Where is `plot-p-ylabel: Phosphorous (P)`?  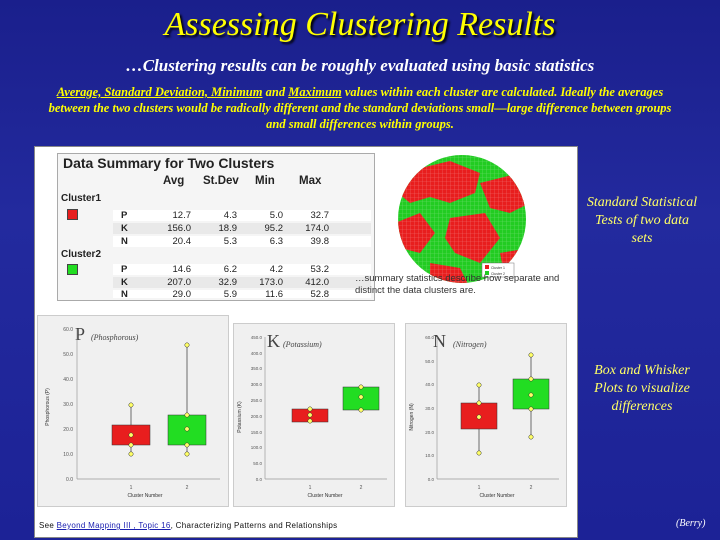 plot-p-ylabel: Phosphorous (P) is located at coordinates (48, 407).